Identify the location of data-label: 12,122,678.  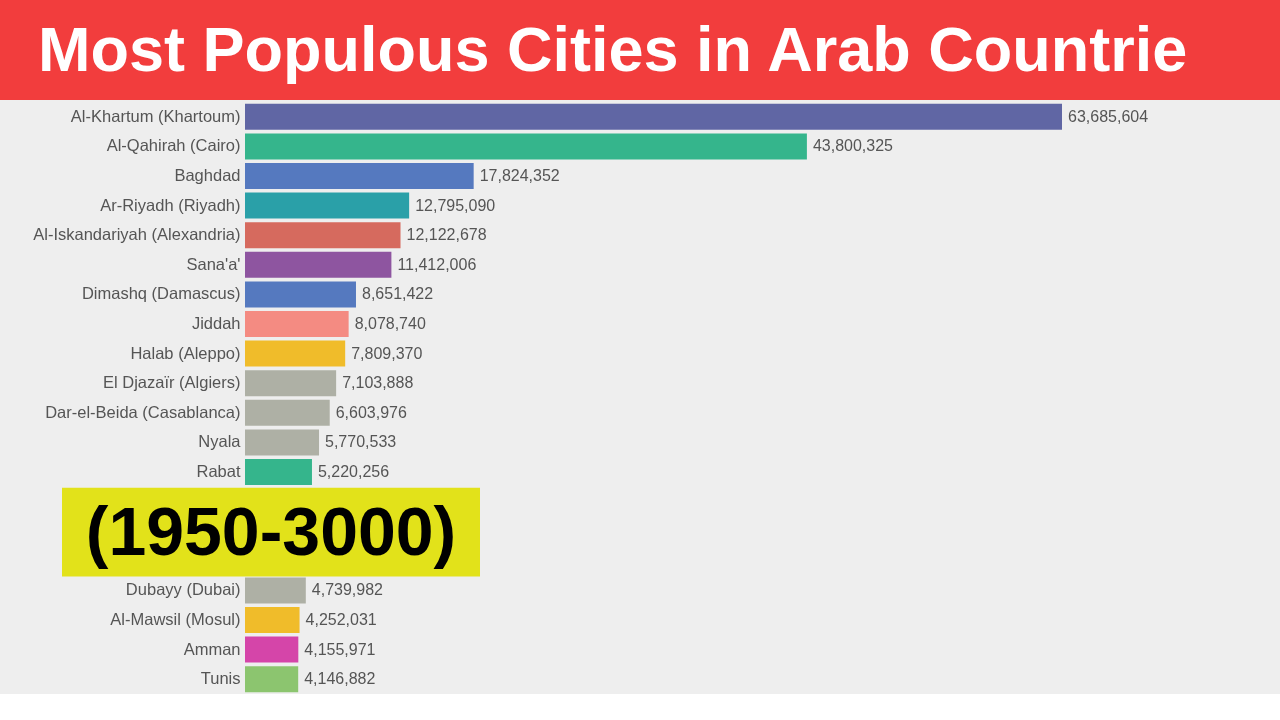
(446, 235).